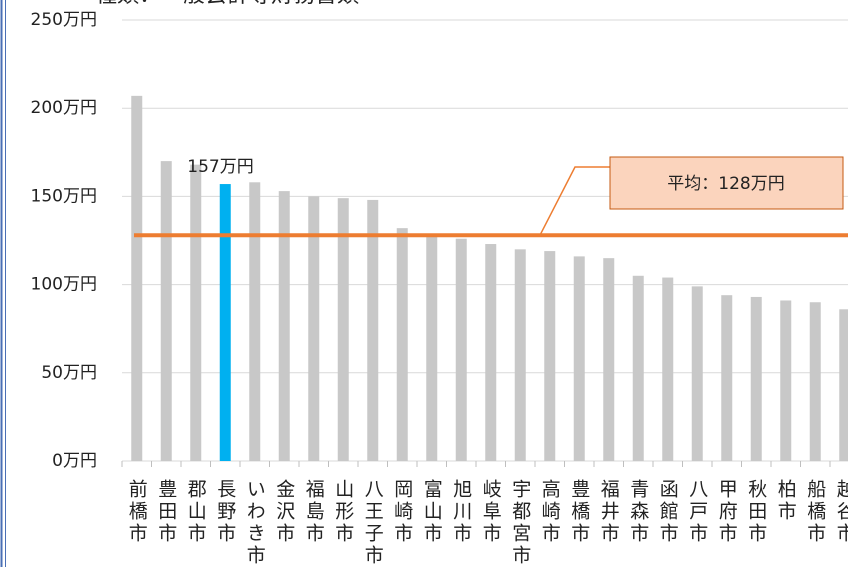 The width and height of the screenshot is (848, 567). I want to click on x-tick-label: 郡山市, so click(196, 512).